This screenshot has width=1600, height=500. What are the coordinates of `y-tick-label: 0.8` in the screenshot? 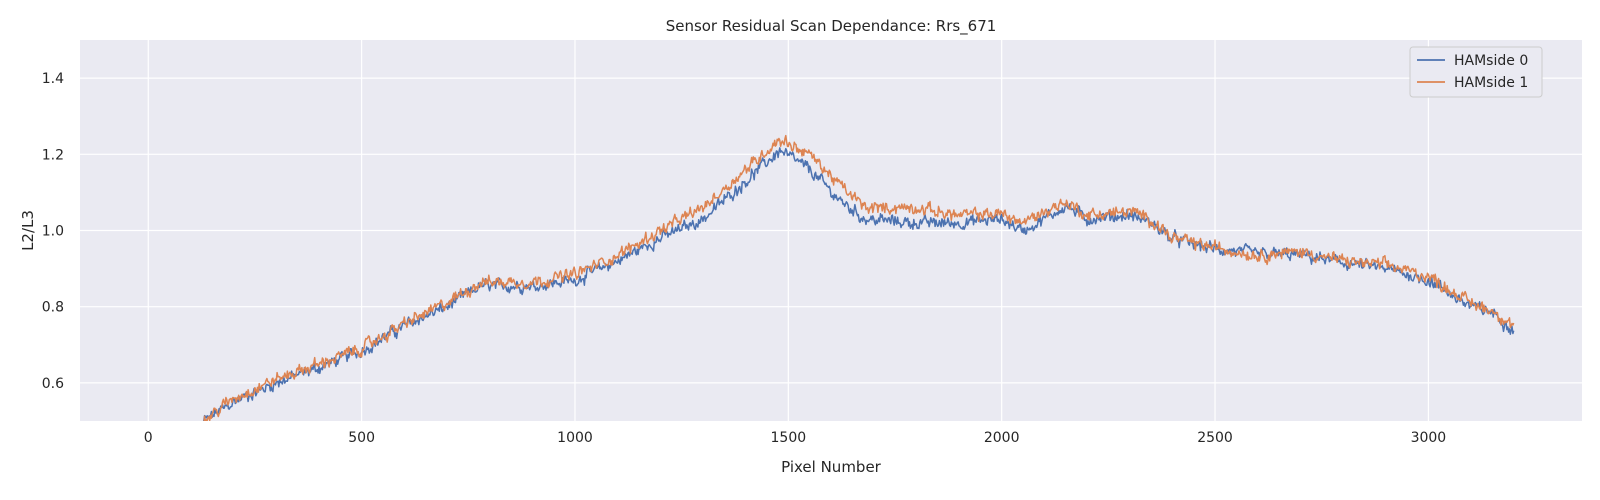 It's located at (53, 308).